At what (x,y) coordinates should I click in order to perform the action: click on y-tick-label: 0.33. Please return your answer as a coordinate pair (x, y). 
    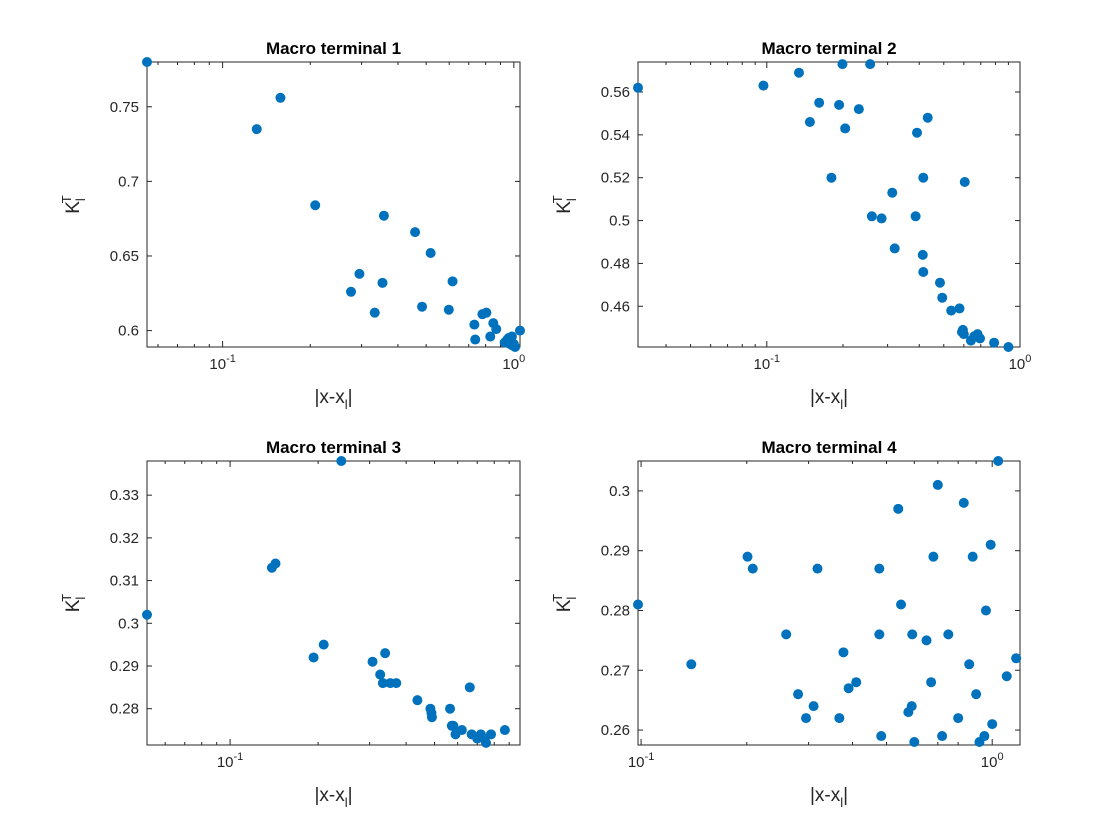
    Looking at the image, I should click on (124, 495).